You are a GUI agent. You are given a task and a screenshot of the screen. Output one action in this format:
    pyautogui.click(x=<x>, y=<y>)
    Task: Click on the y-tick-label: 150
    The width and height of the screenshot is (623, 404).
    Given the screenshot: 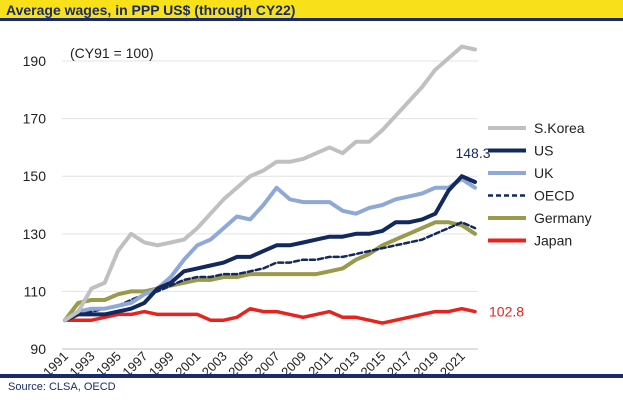 What is the action you would take?
    pyautogui.click(x=35, y=176)
    